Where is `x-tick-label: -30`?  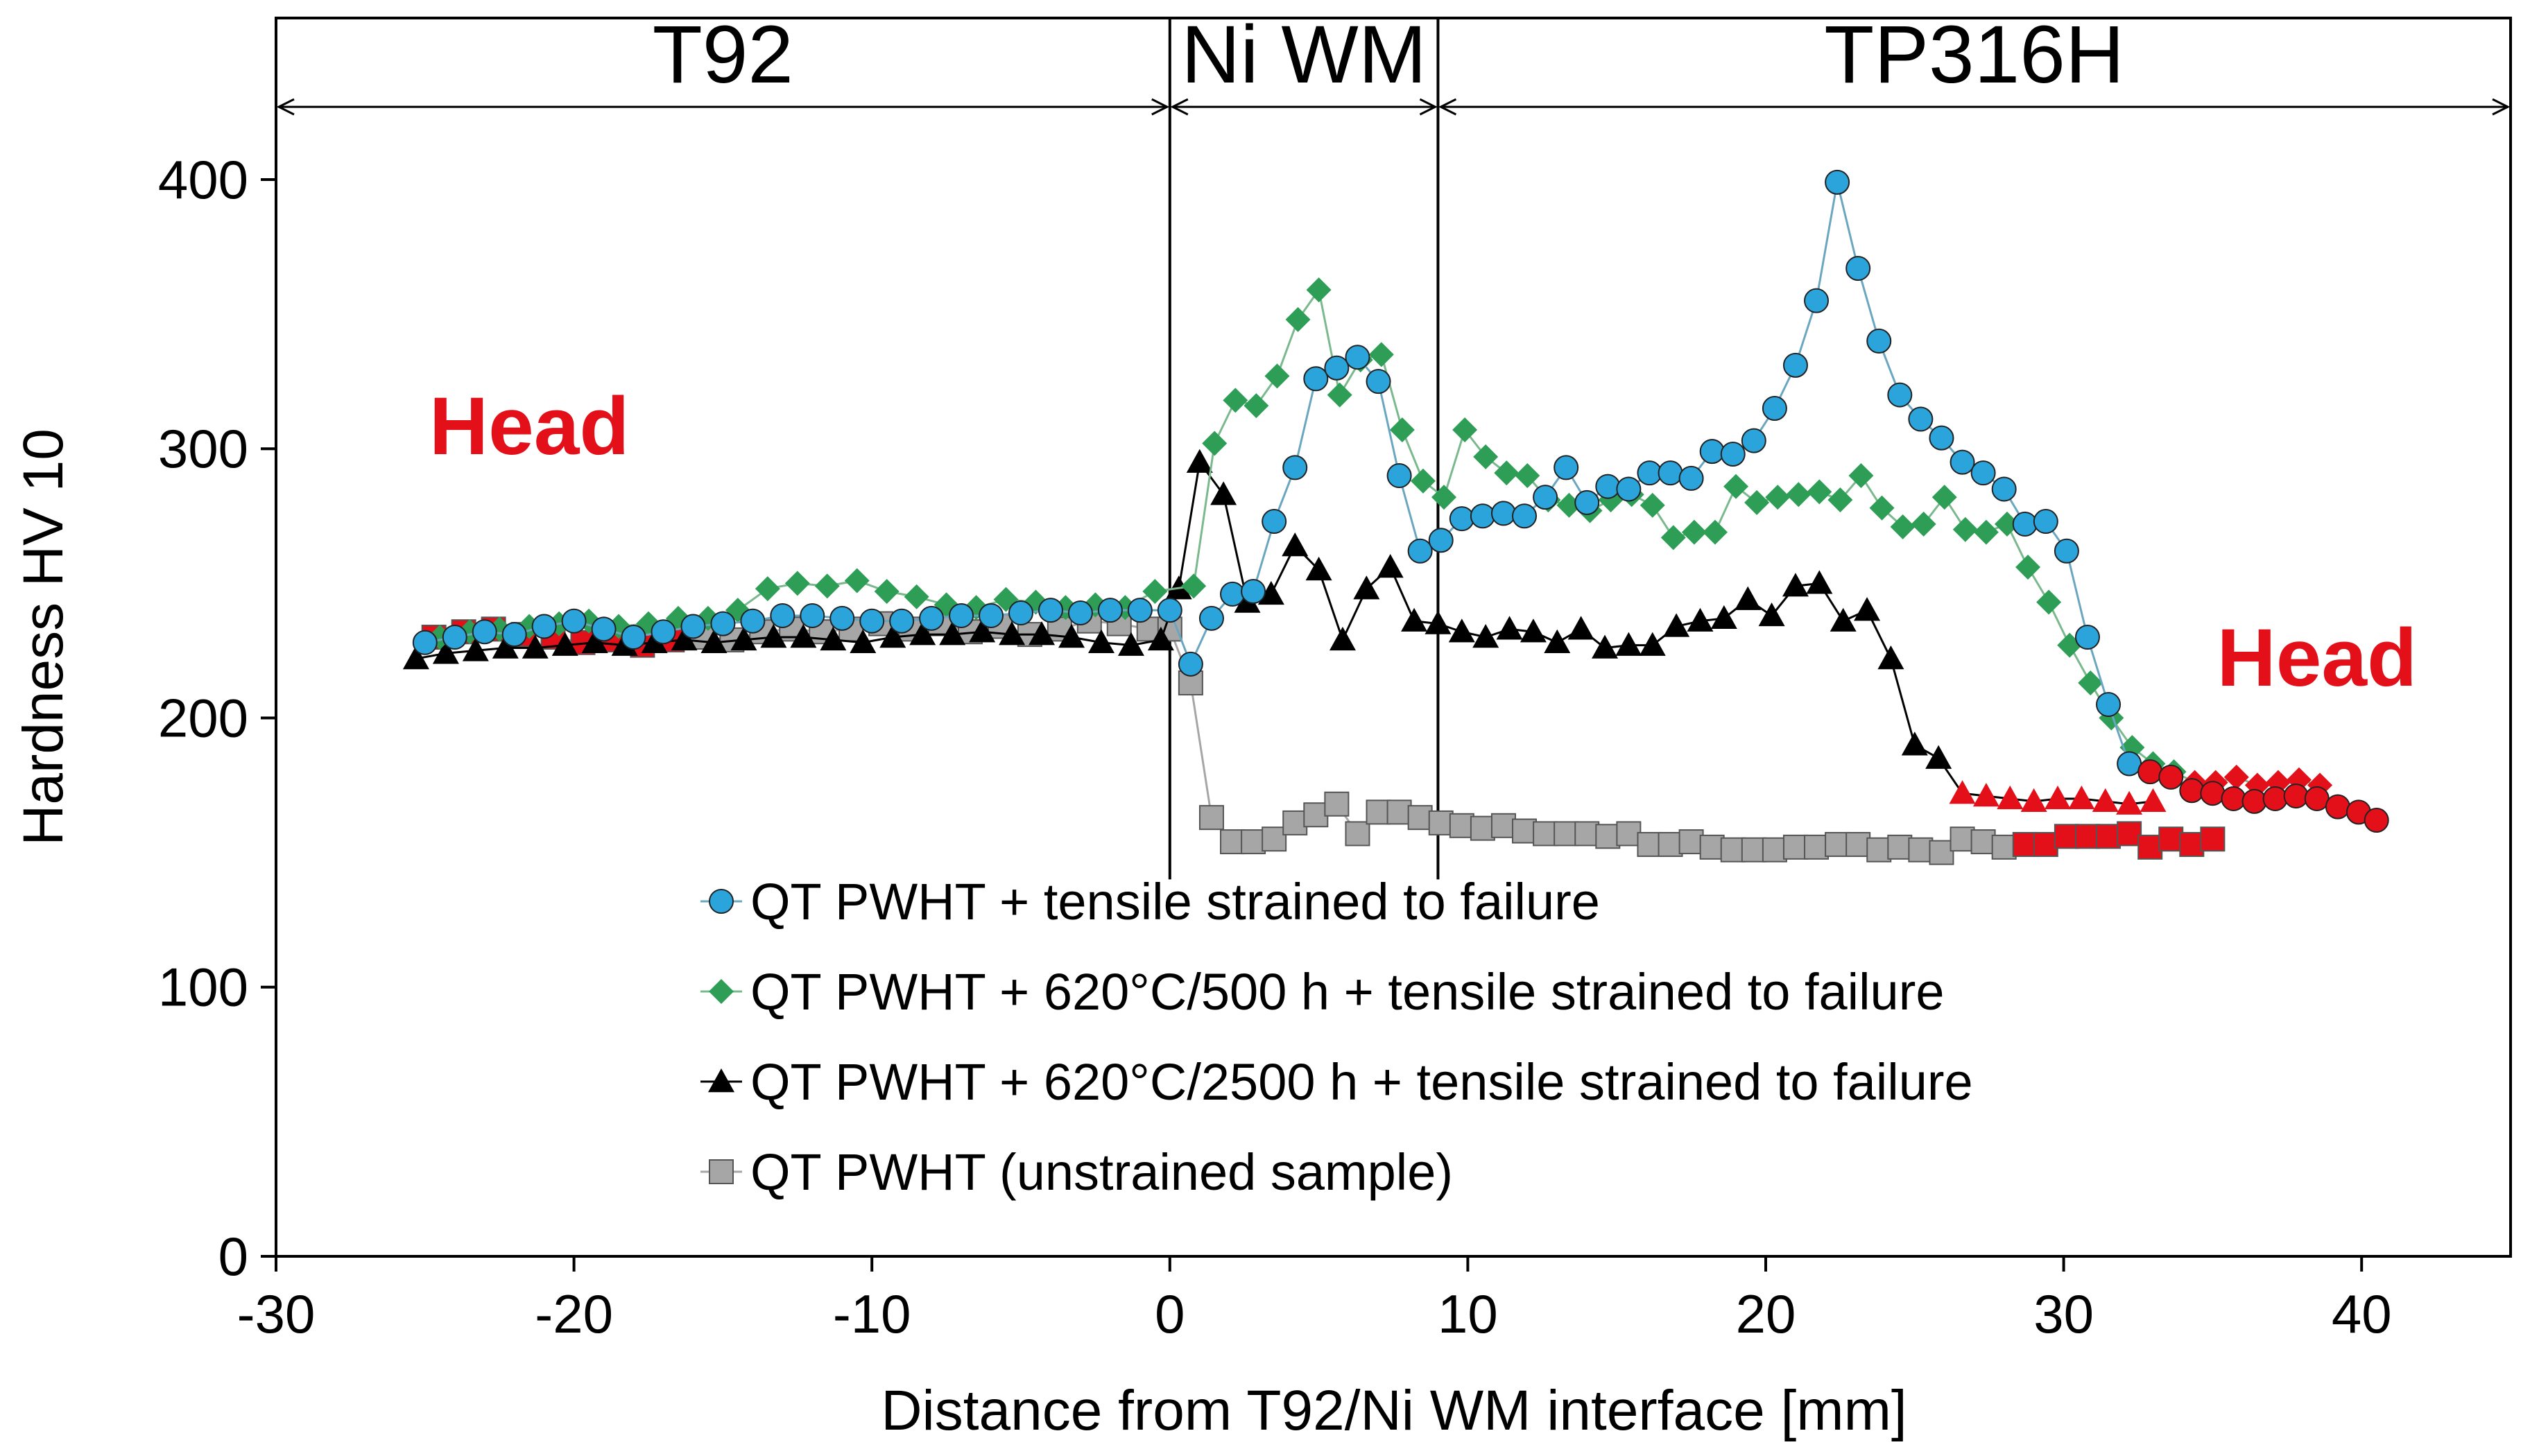 x-tick-label: -30 is located at coordinates (276, 1313).